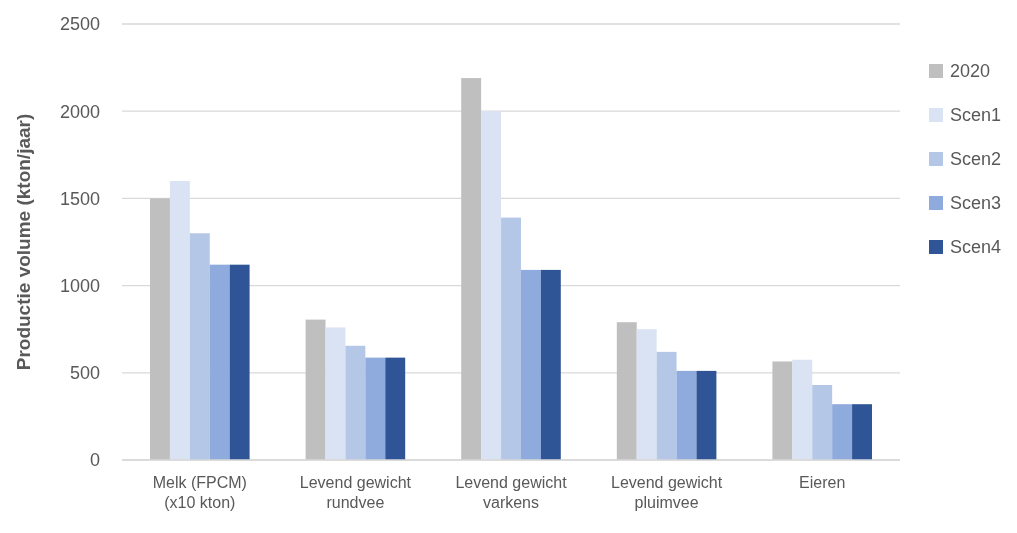 Image resolution: width=1017 pixels, height=533 pixels. I want to click on y-tick-label: 0, so click(94, 460).